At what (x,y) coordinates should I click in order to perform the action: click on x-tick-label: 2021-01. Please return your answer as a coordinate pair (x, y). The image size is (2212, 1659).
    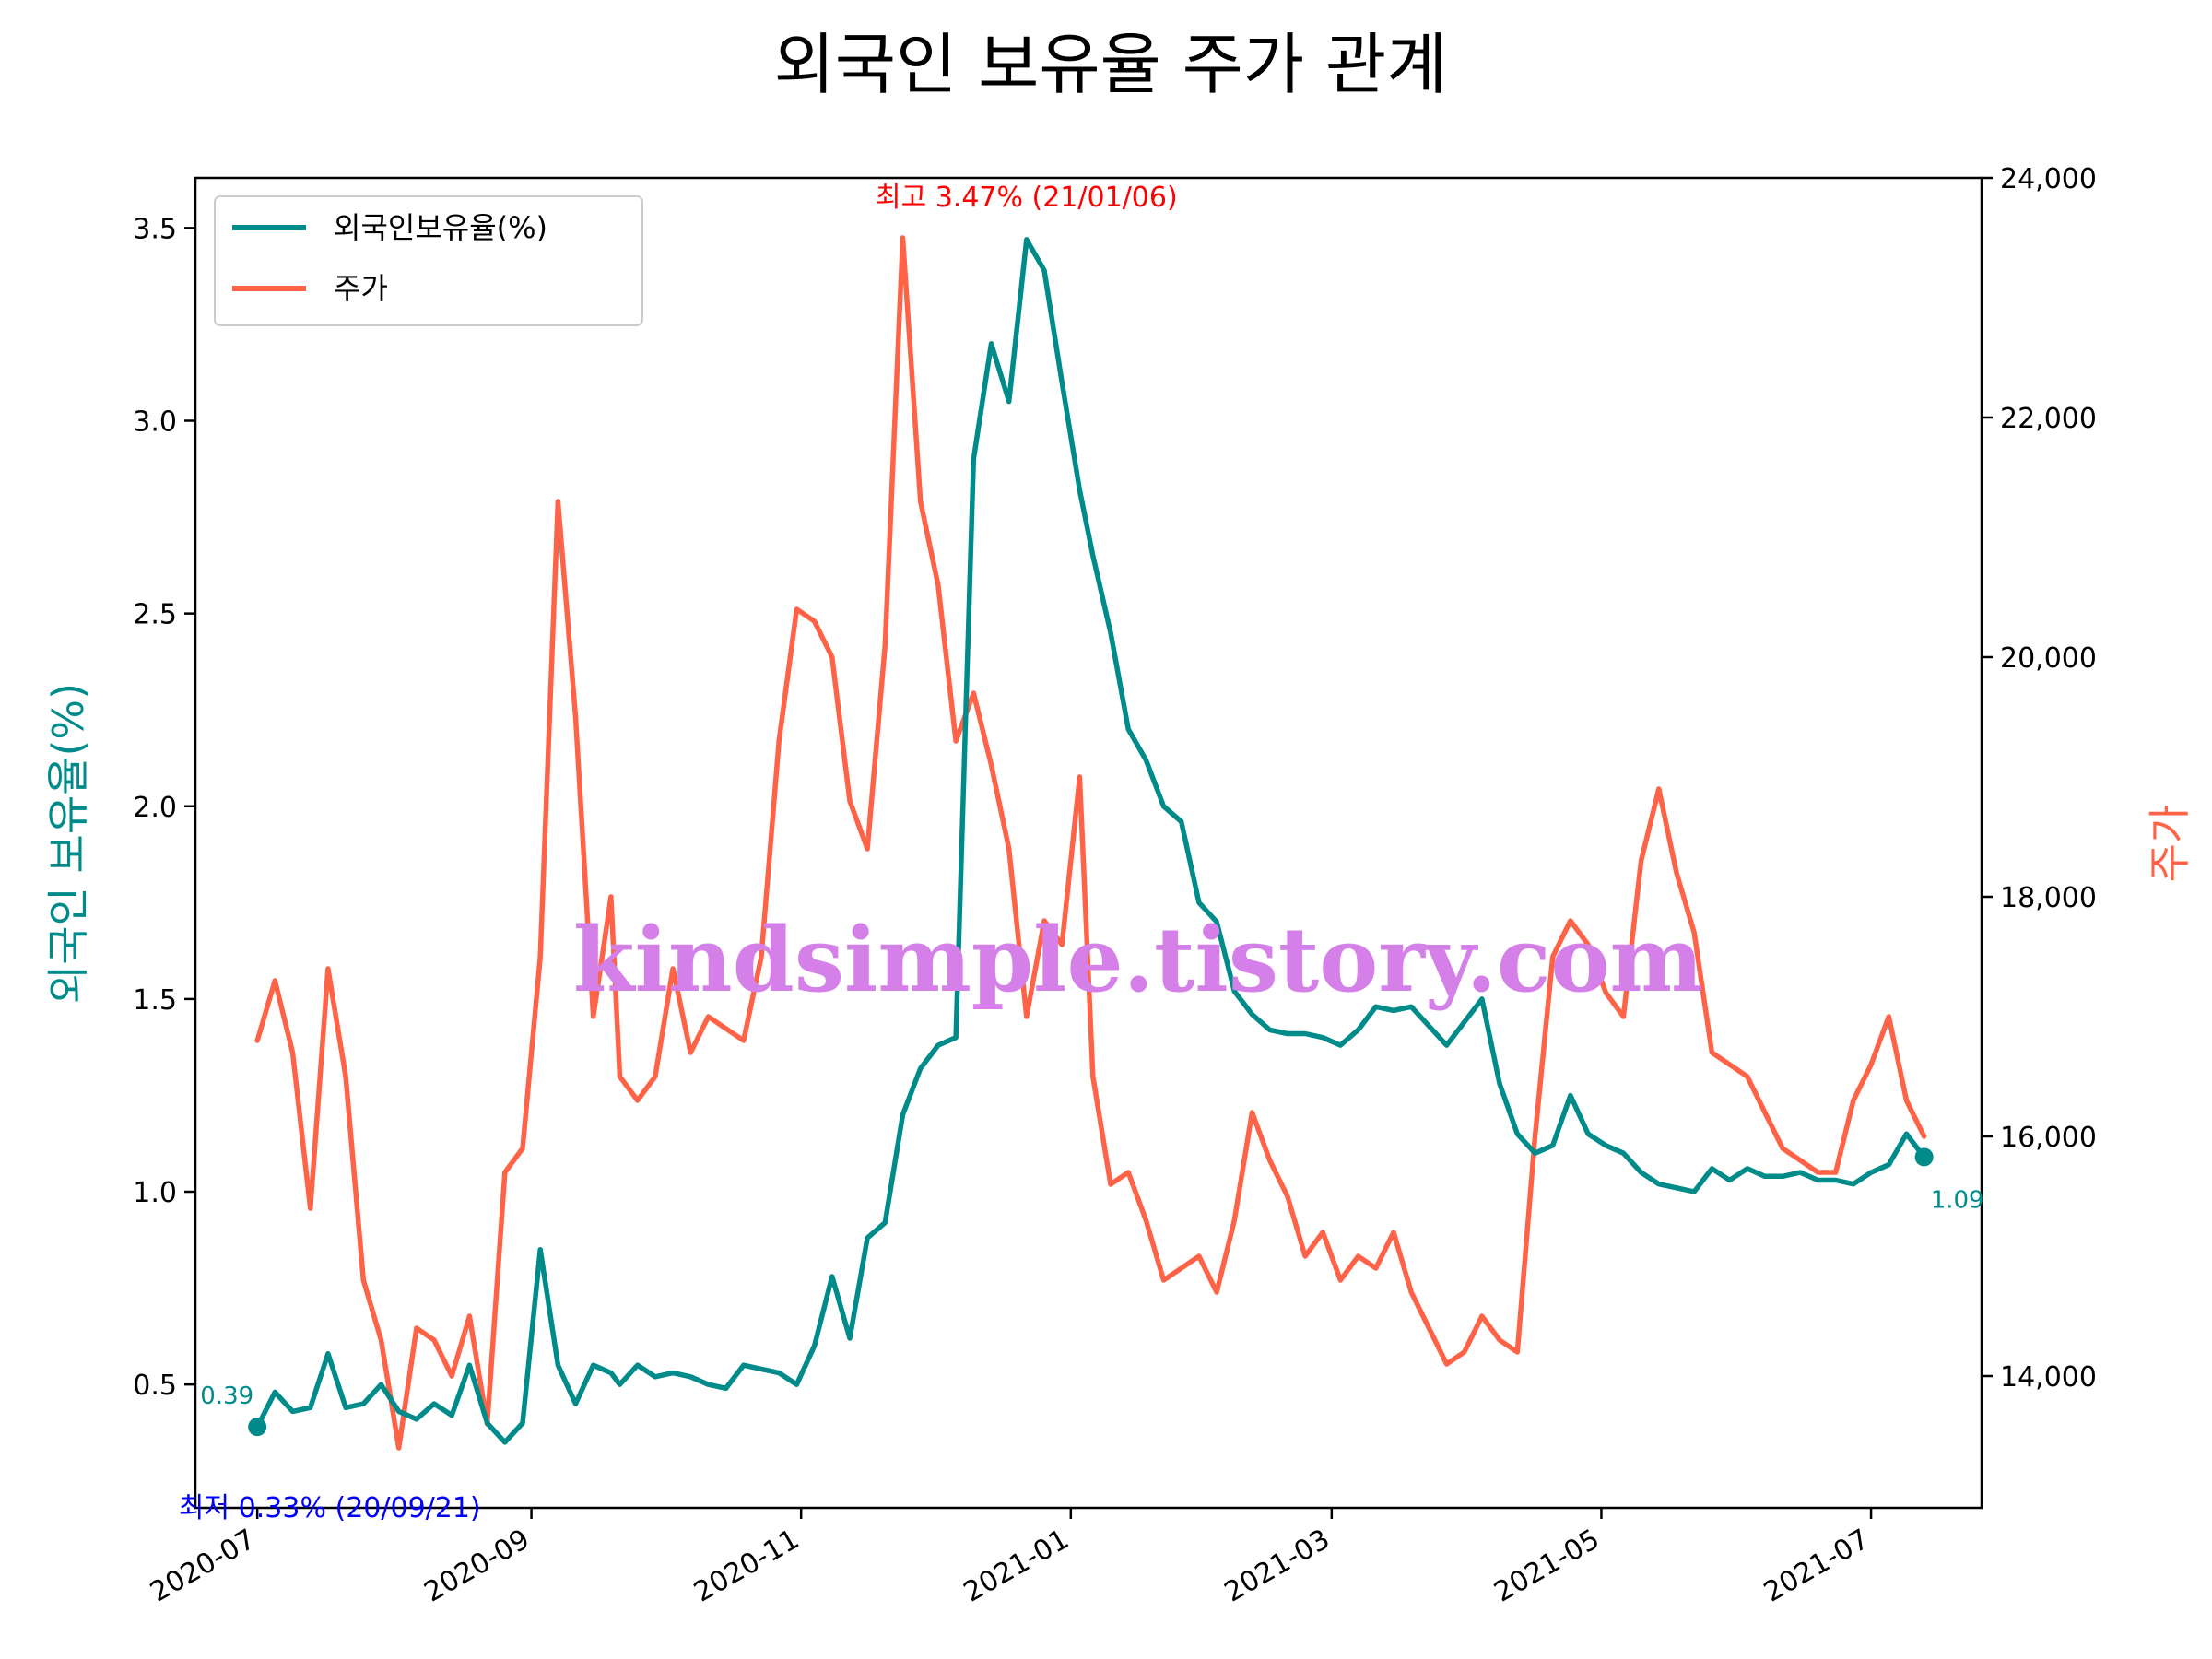
    Looking at the image, I should click on (1017, 1566).